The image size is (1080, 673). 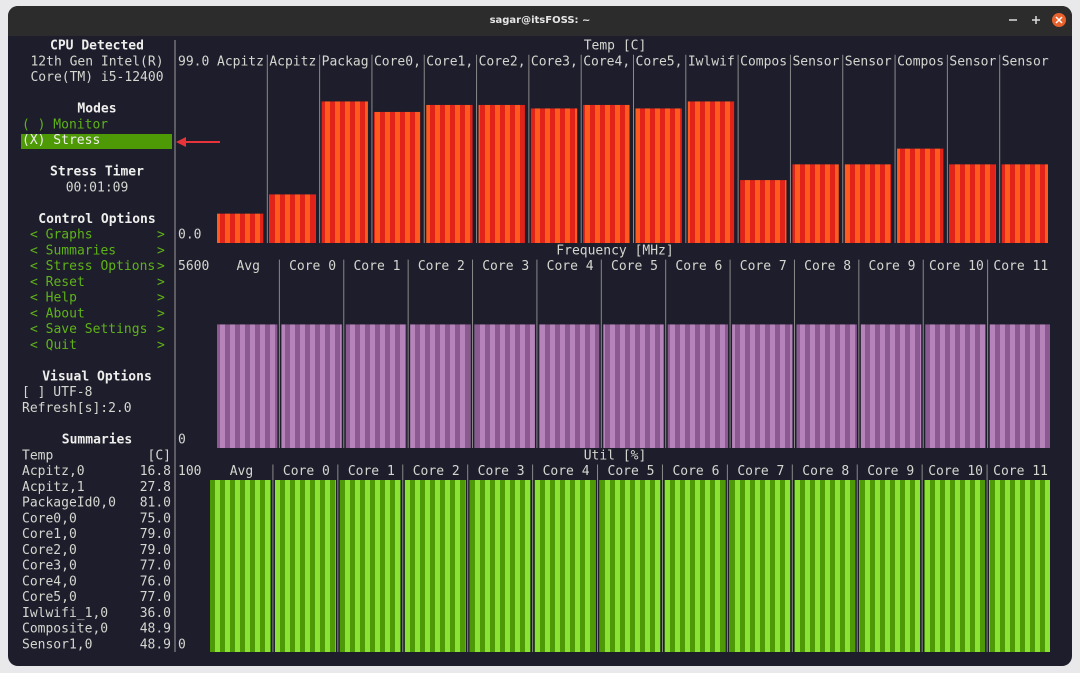 I want to click on column-label: Core 1, so click(x=376, y=266).